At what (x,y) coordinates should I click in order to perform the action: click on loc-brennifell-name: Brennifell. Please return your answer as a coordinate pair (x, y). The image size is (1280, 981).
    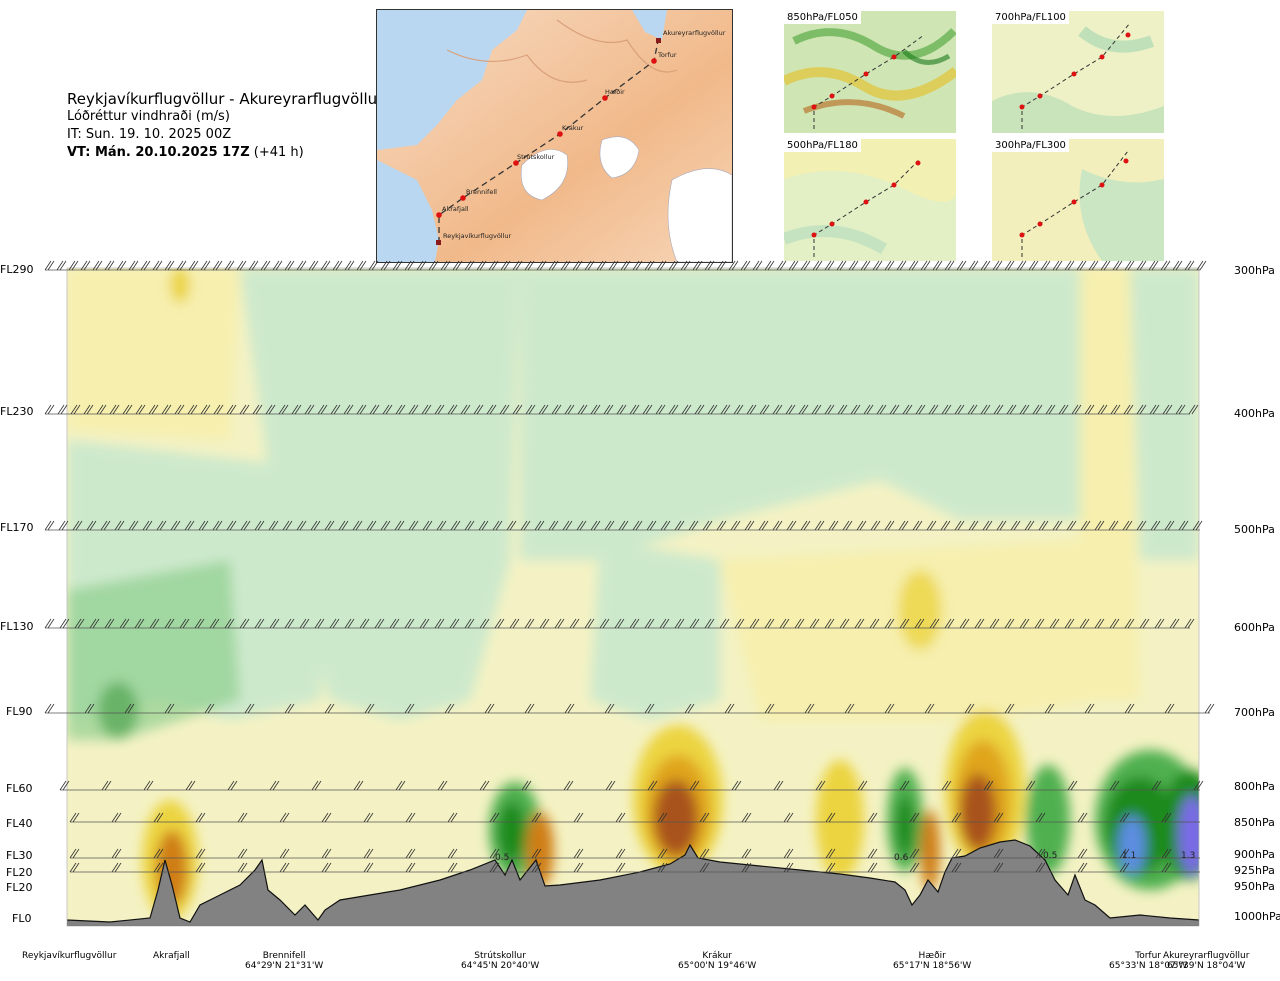
    Looking at the image, I should click on (284, 956).